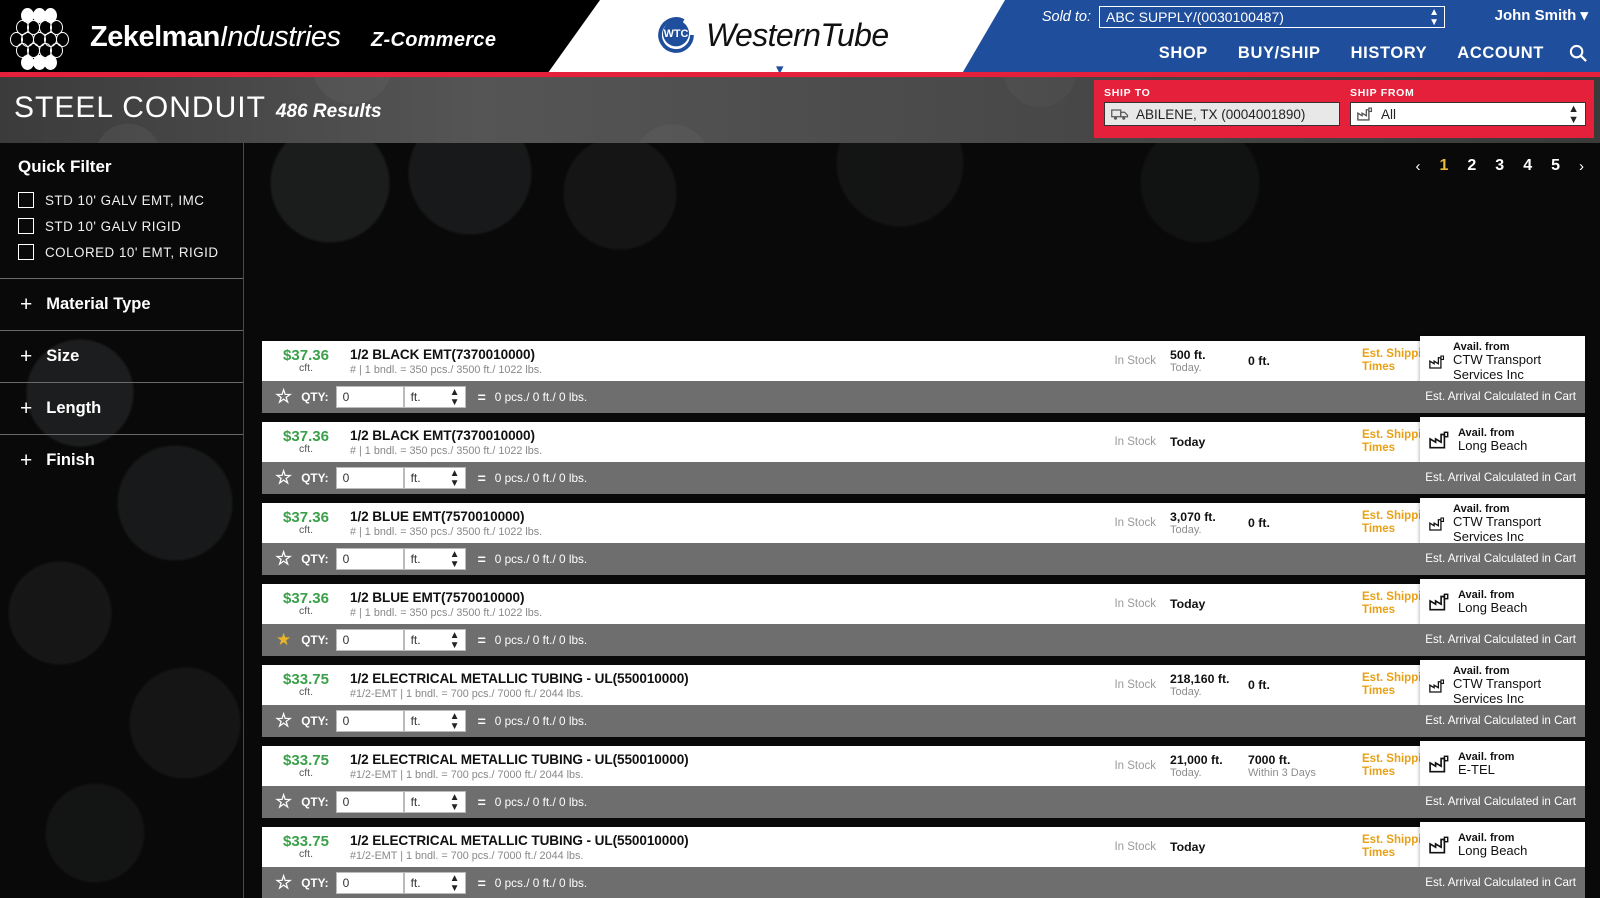  Describe the element at coordinates (1444, 165) in the screenshot. I see `pagination-page-1: 1` at that location.